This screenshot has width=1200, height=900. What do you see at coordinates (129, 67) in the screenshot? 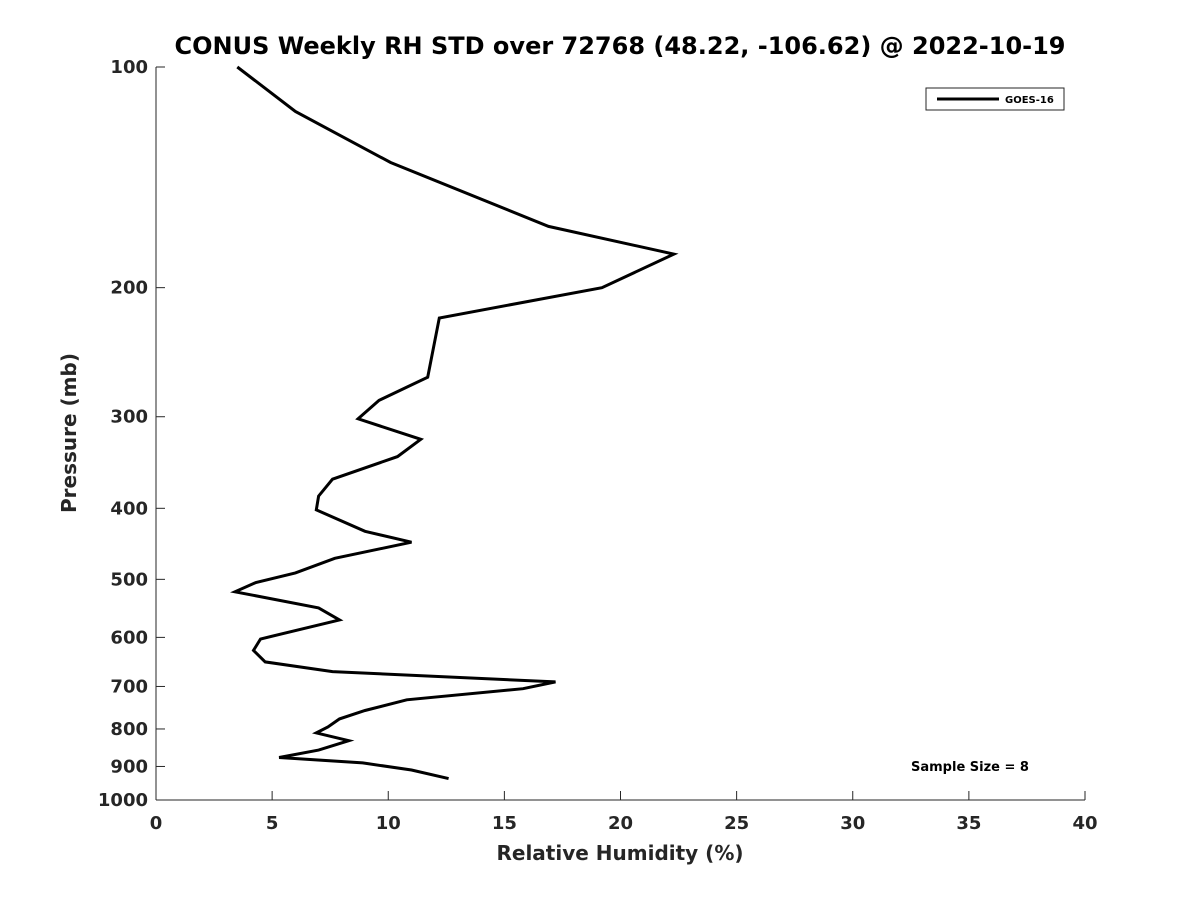
I see `y-tick-label: 100` at bounding box center [129, 67].